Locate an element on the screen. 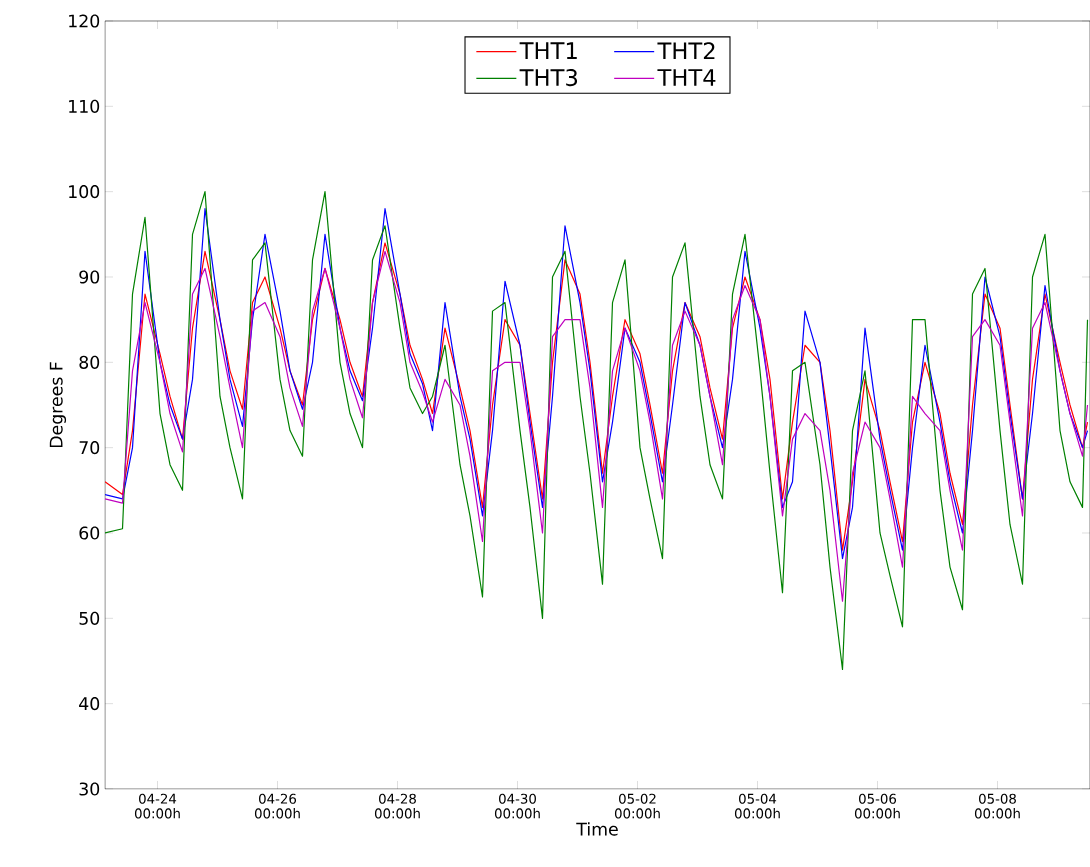 The width and height of the screenshot is (1090, 867). legend-label: THT1 is located at coordinates (548, 50).